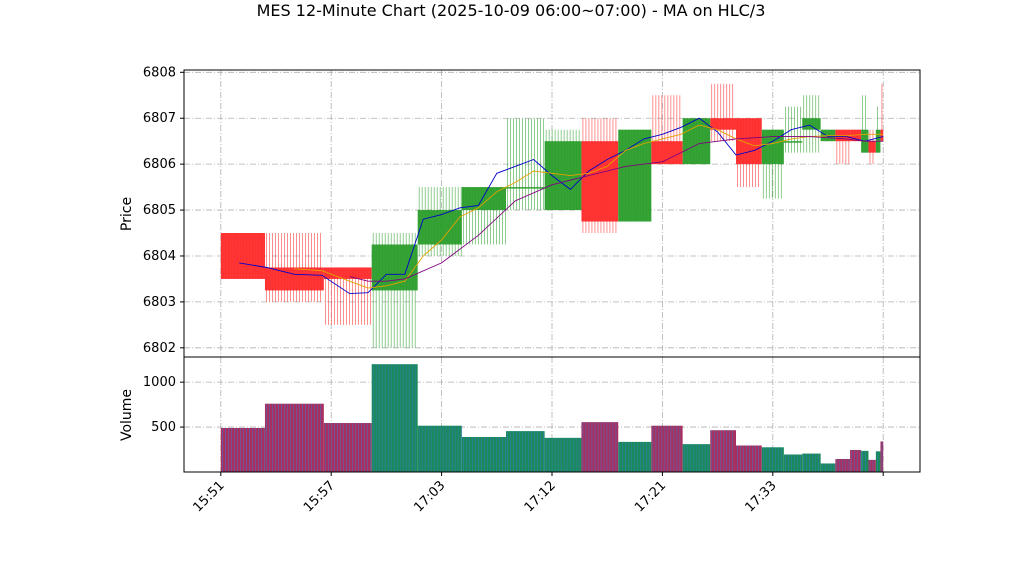  I want to click on volume-ylabel: Volume, so click(127, 415).